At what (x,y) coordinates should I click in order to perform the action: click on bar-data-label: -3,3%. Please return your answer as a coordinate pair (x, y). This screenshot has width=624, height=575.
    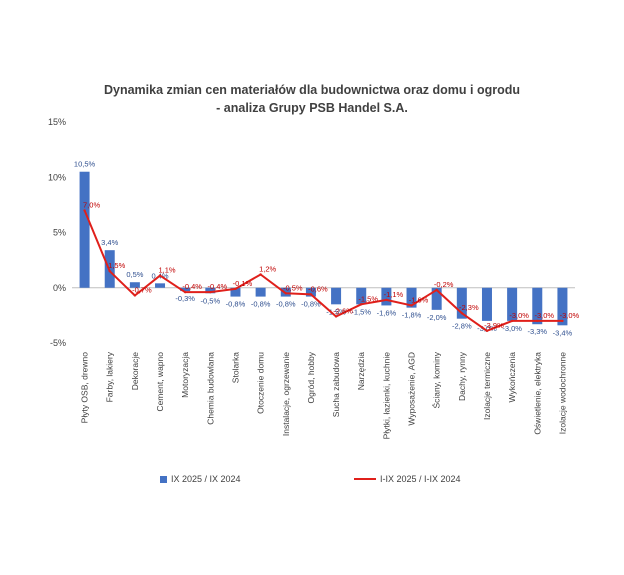
    Looking at the image, I should click on (537, 331).